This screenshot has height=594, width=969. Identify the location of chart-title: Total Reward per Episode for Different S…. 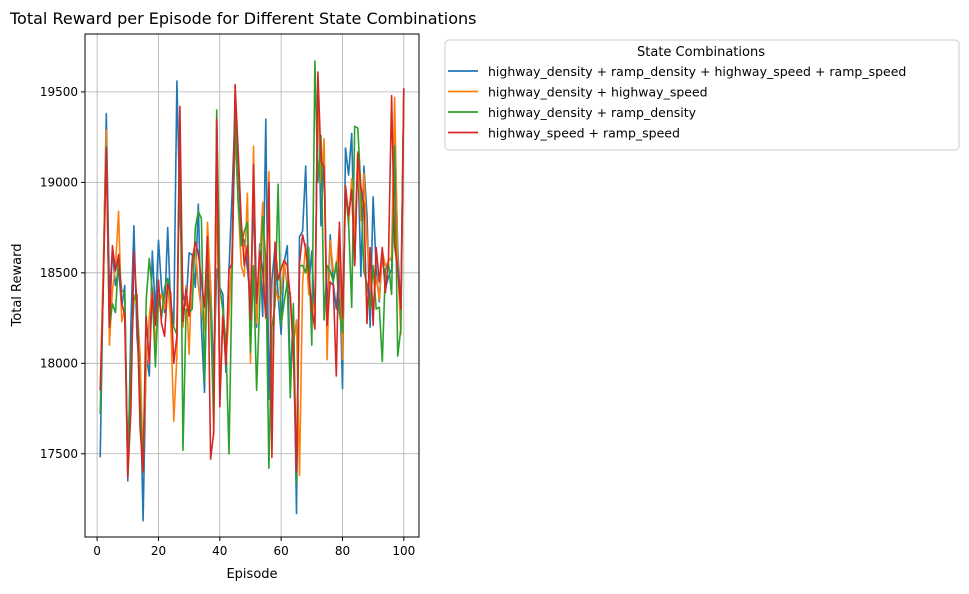
(243, 18).